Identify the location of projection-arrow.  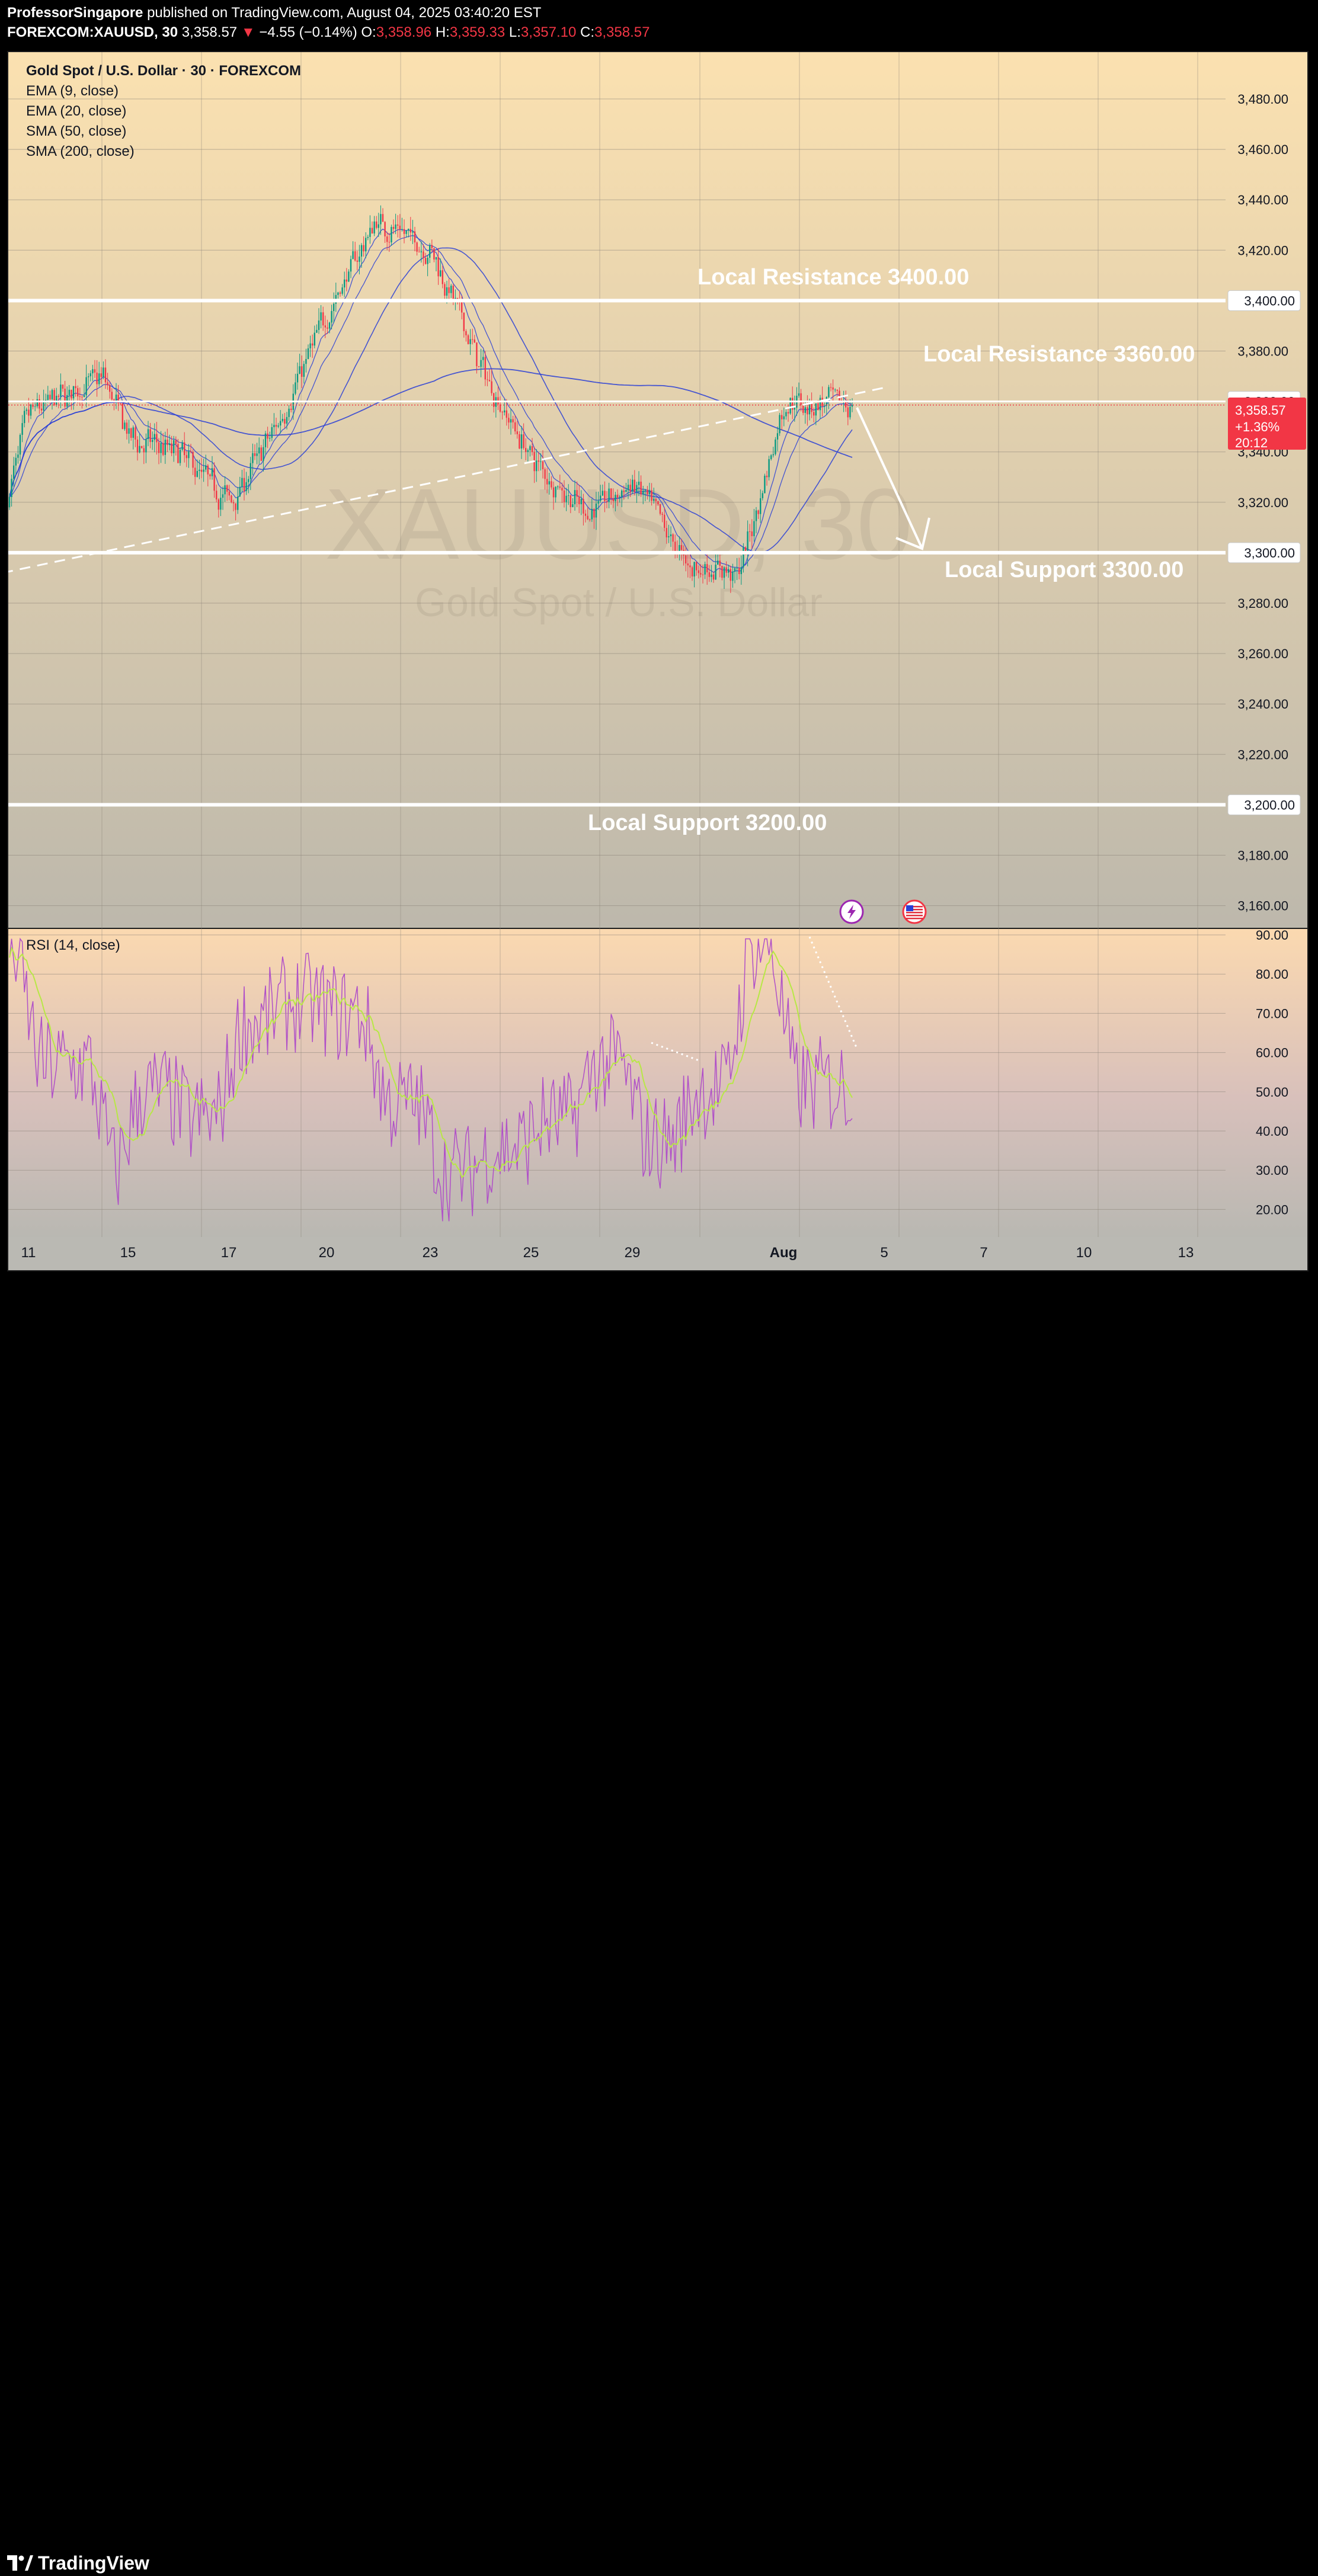
(893, 479).